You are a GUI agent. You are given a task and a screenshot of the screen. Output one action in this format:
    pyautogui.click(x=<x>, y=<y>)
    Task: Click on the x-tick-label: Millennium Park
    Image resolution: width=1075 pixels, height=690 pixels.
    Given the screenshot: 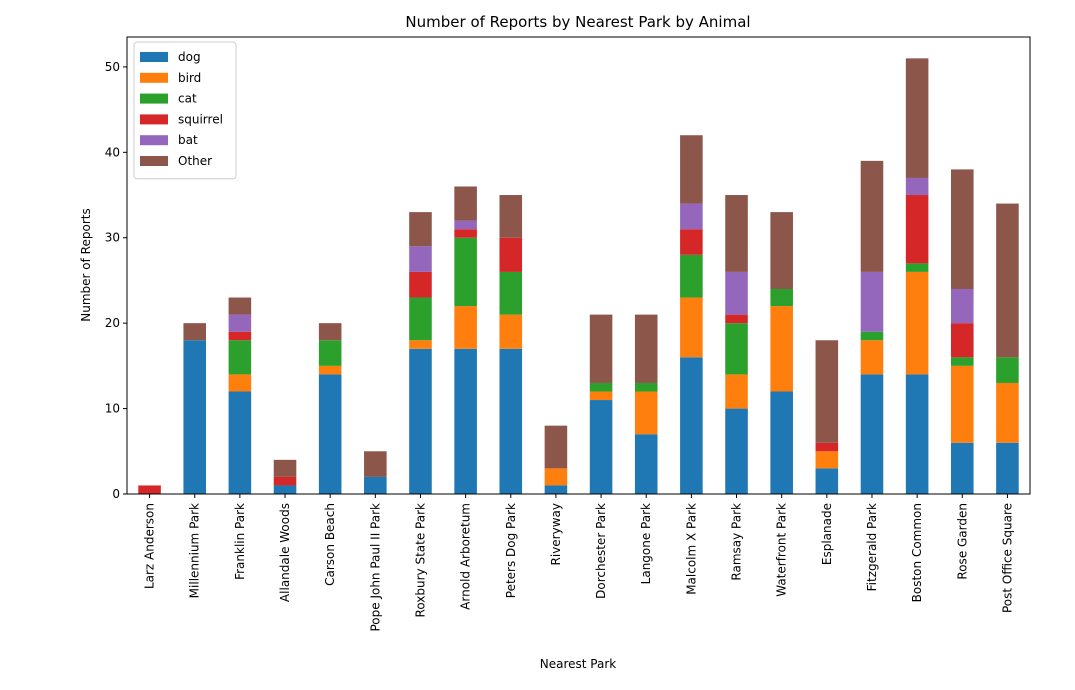 What is the action you would take?
    pyautogui.click(x=195, y=550)
    